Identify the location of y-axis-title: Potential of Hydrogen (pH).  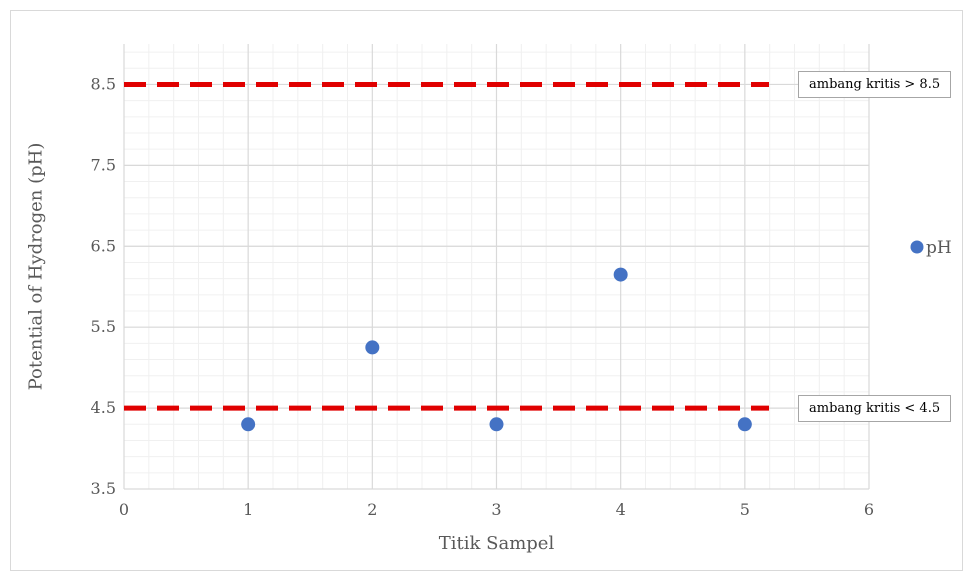
(35, 267).